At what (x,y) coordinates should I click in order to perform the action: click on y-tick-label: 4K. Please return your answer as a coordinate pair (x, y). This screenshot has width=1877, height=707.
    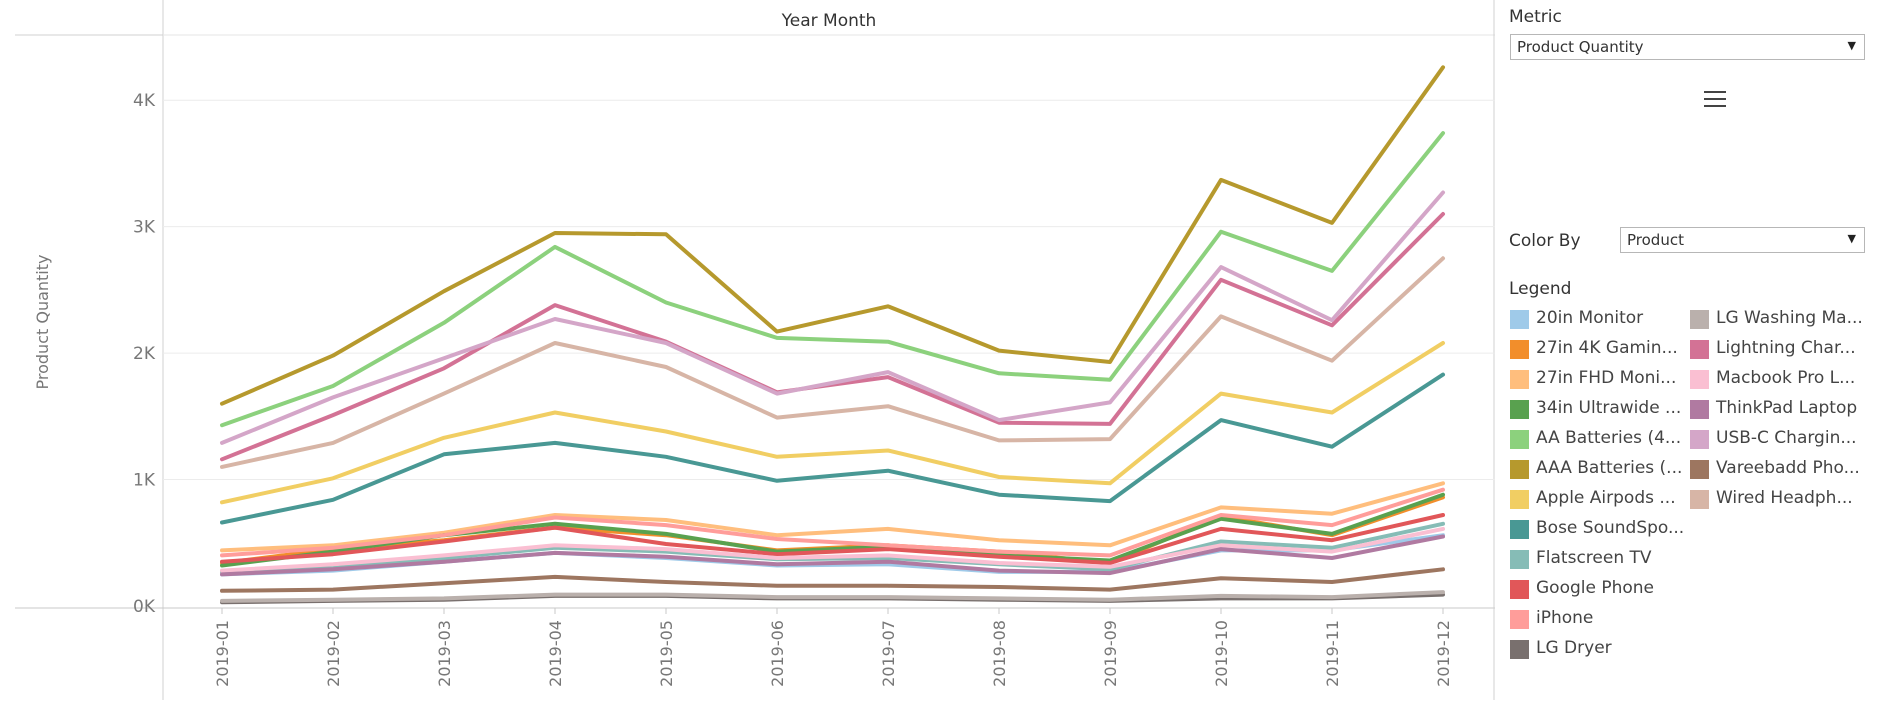
    Looking at the image, I should click on (144, 101).